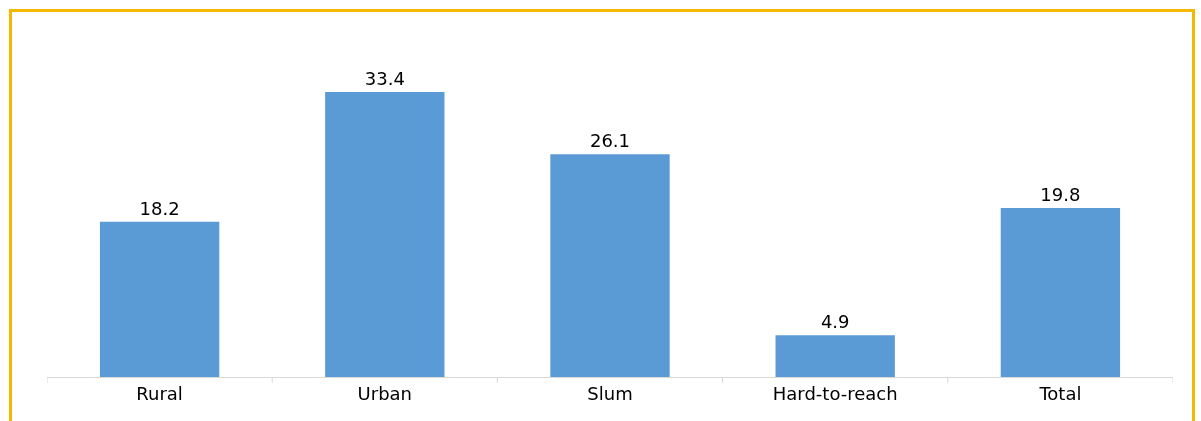  What do you see at coordinates (1060, 393) in the screenshot?
I see `x-tick-label: Total` at bounding box center [1060, 393].